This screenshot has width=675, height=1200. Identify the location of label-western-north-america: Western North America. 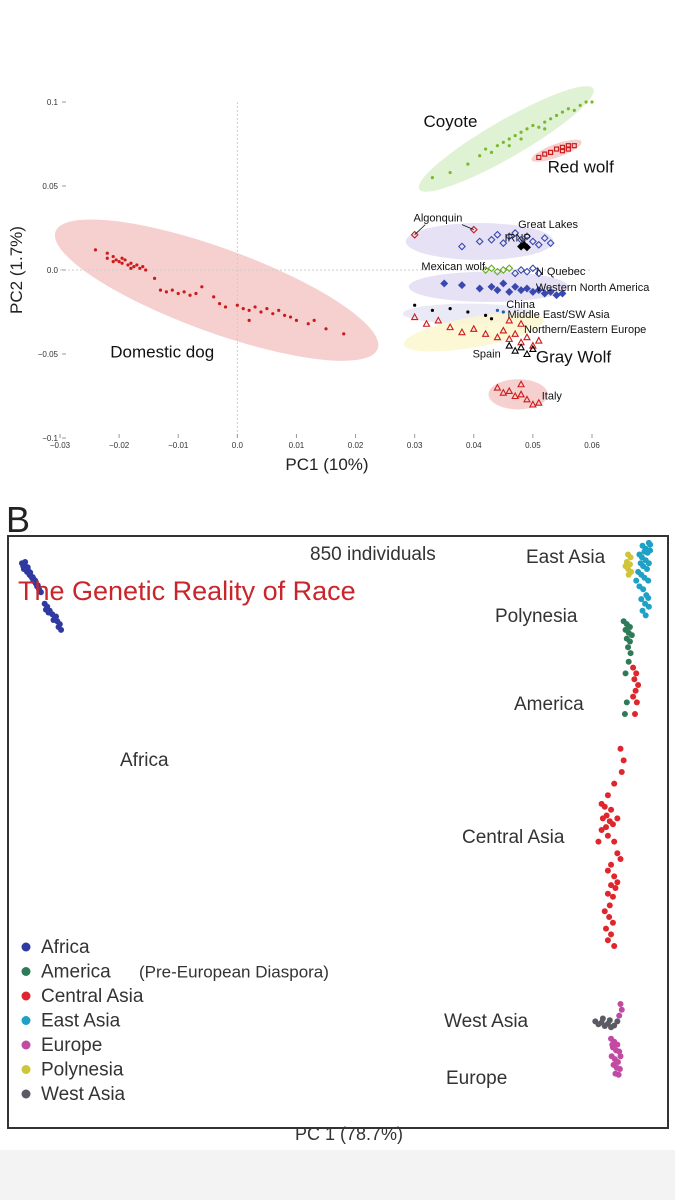
(593, 288).